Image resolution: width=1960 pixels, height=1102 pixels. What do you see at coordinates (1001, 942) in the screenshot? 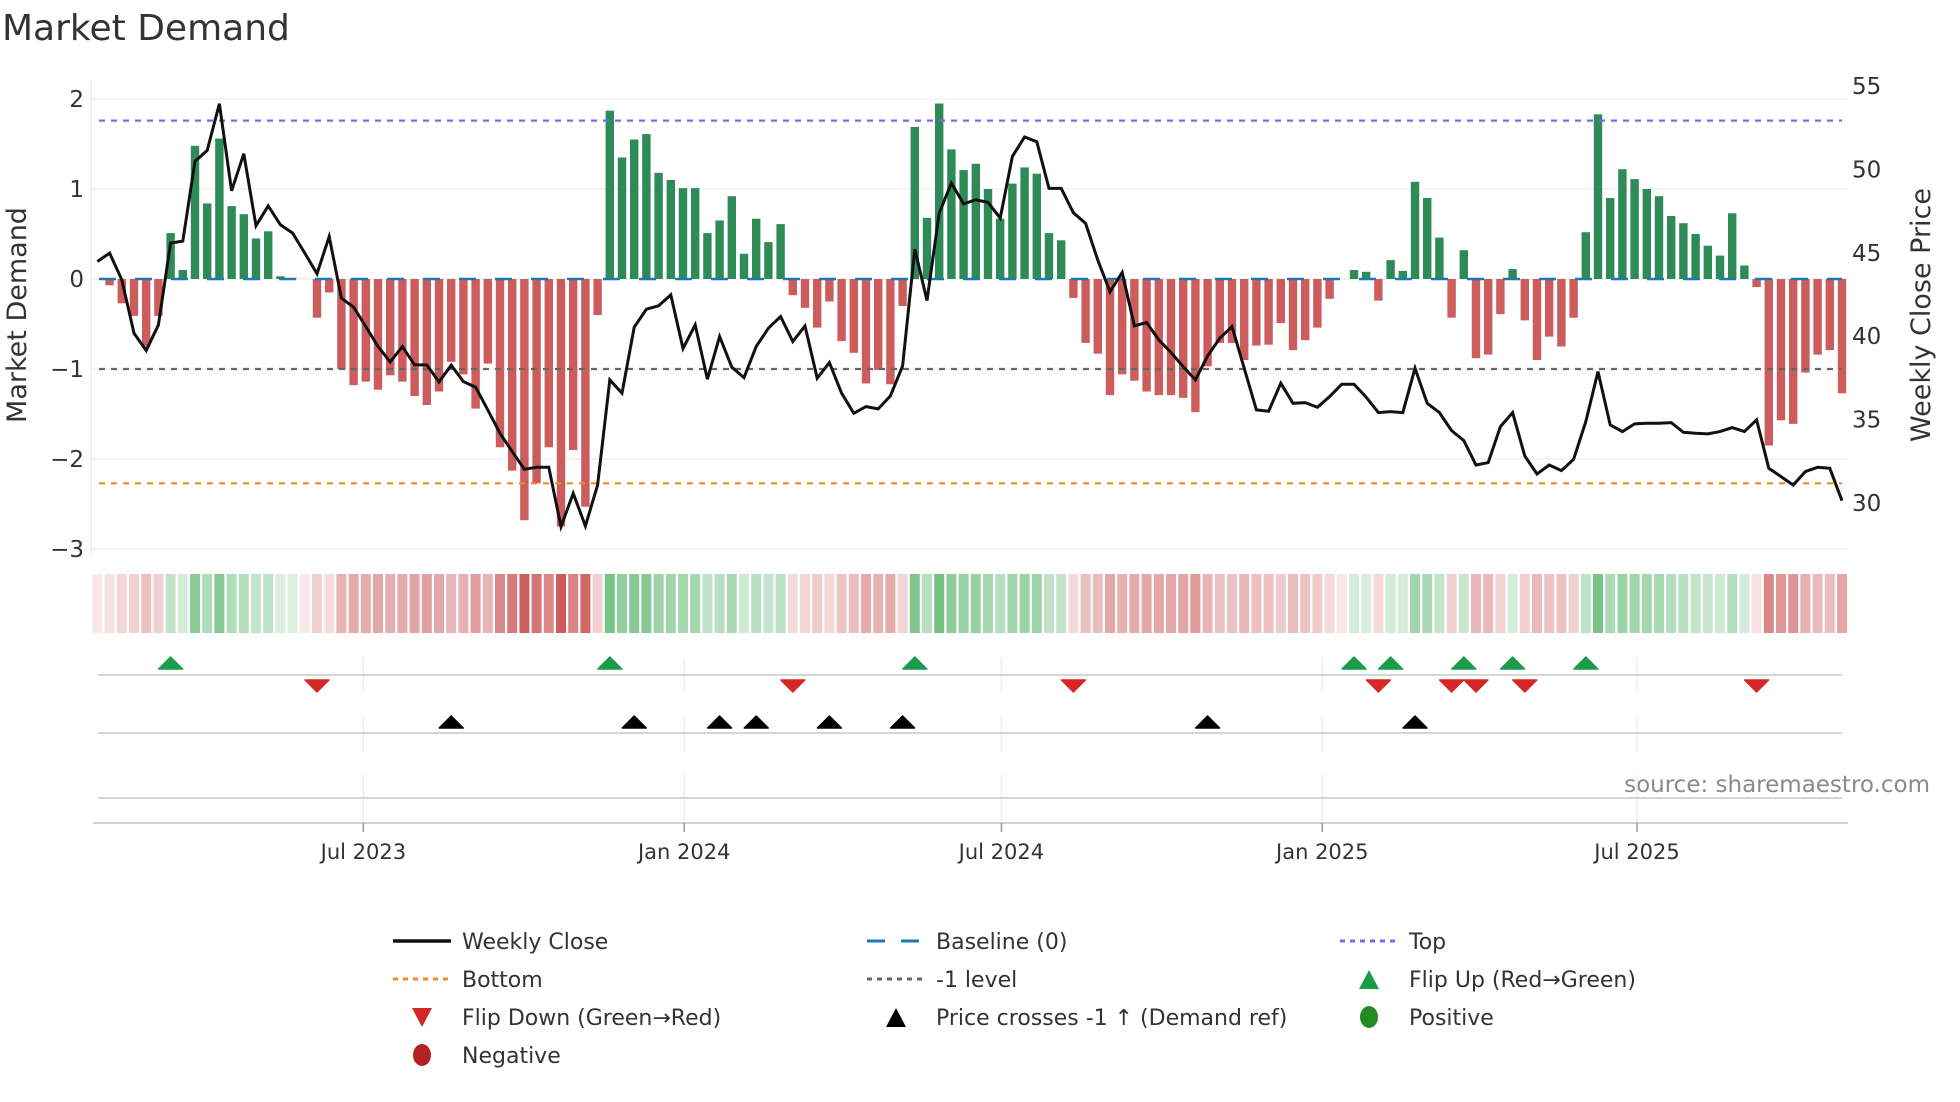
I see `legend-label: Baseline (0)` at bounding box center [1001, 942].